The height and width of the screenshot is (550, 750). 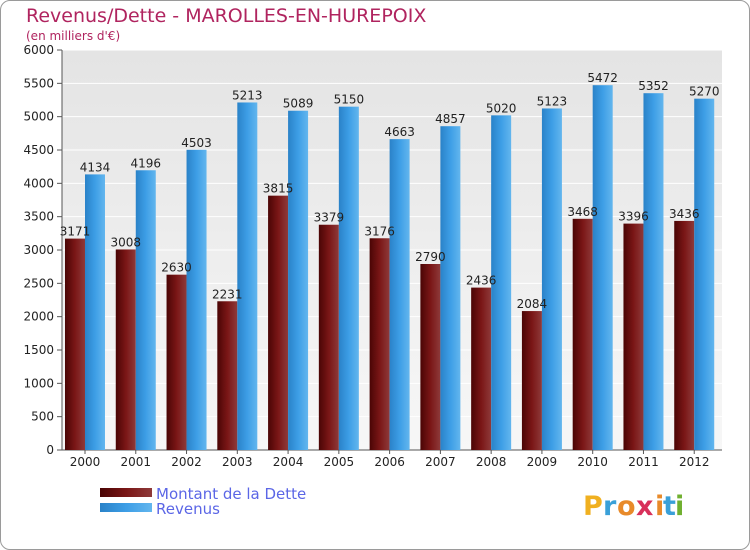 I want to click on data-label: 5123, so click(x=552, y=101).